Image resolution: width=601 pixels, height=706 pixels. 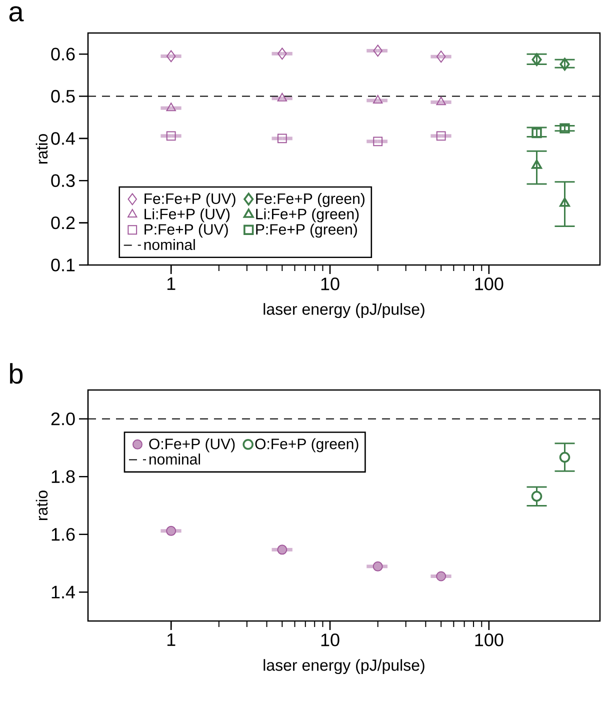 I want to click on legend-label: Fe:Fe+P (UV), so click(x=190, y=199).